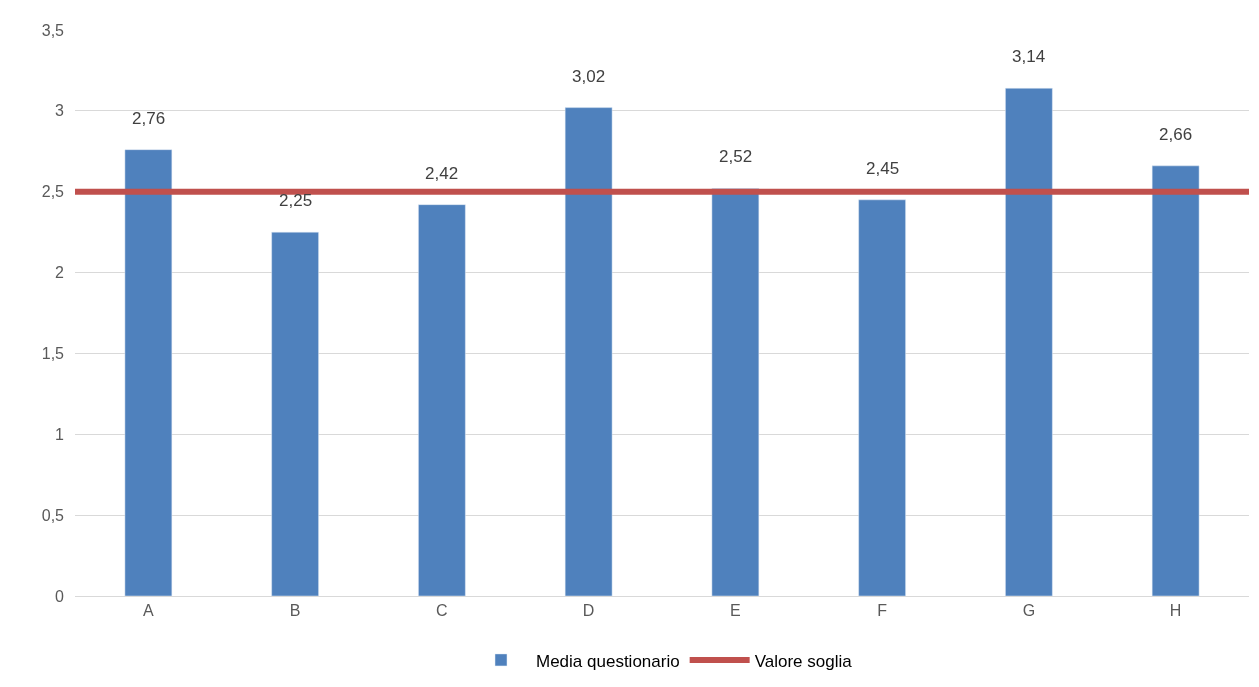 The height and width of the screenshot is (687, 1259). I want to click on legend-label: Valore soglia, so click(803, 661).